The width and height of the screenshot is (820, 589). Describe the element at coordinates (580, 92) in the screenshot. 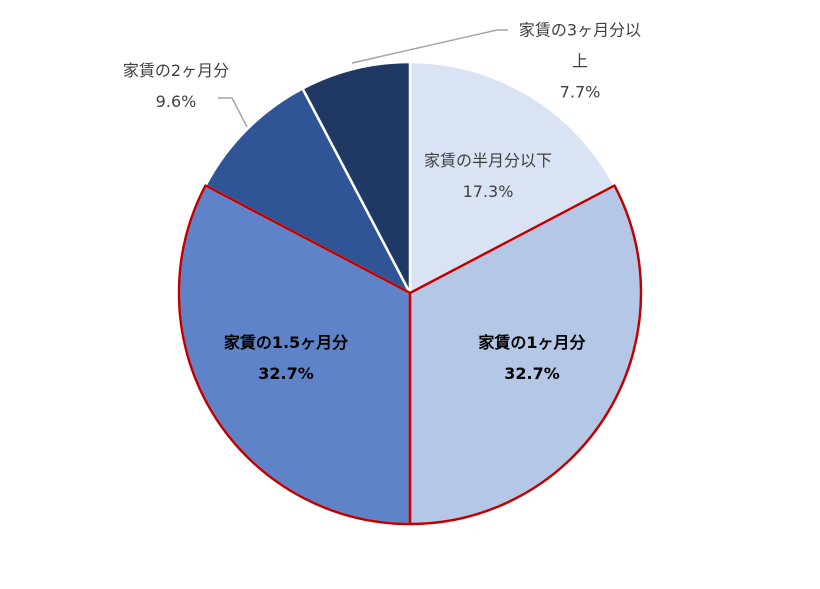

I see `value-label: 7.7%` at that location.